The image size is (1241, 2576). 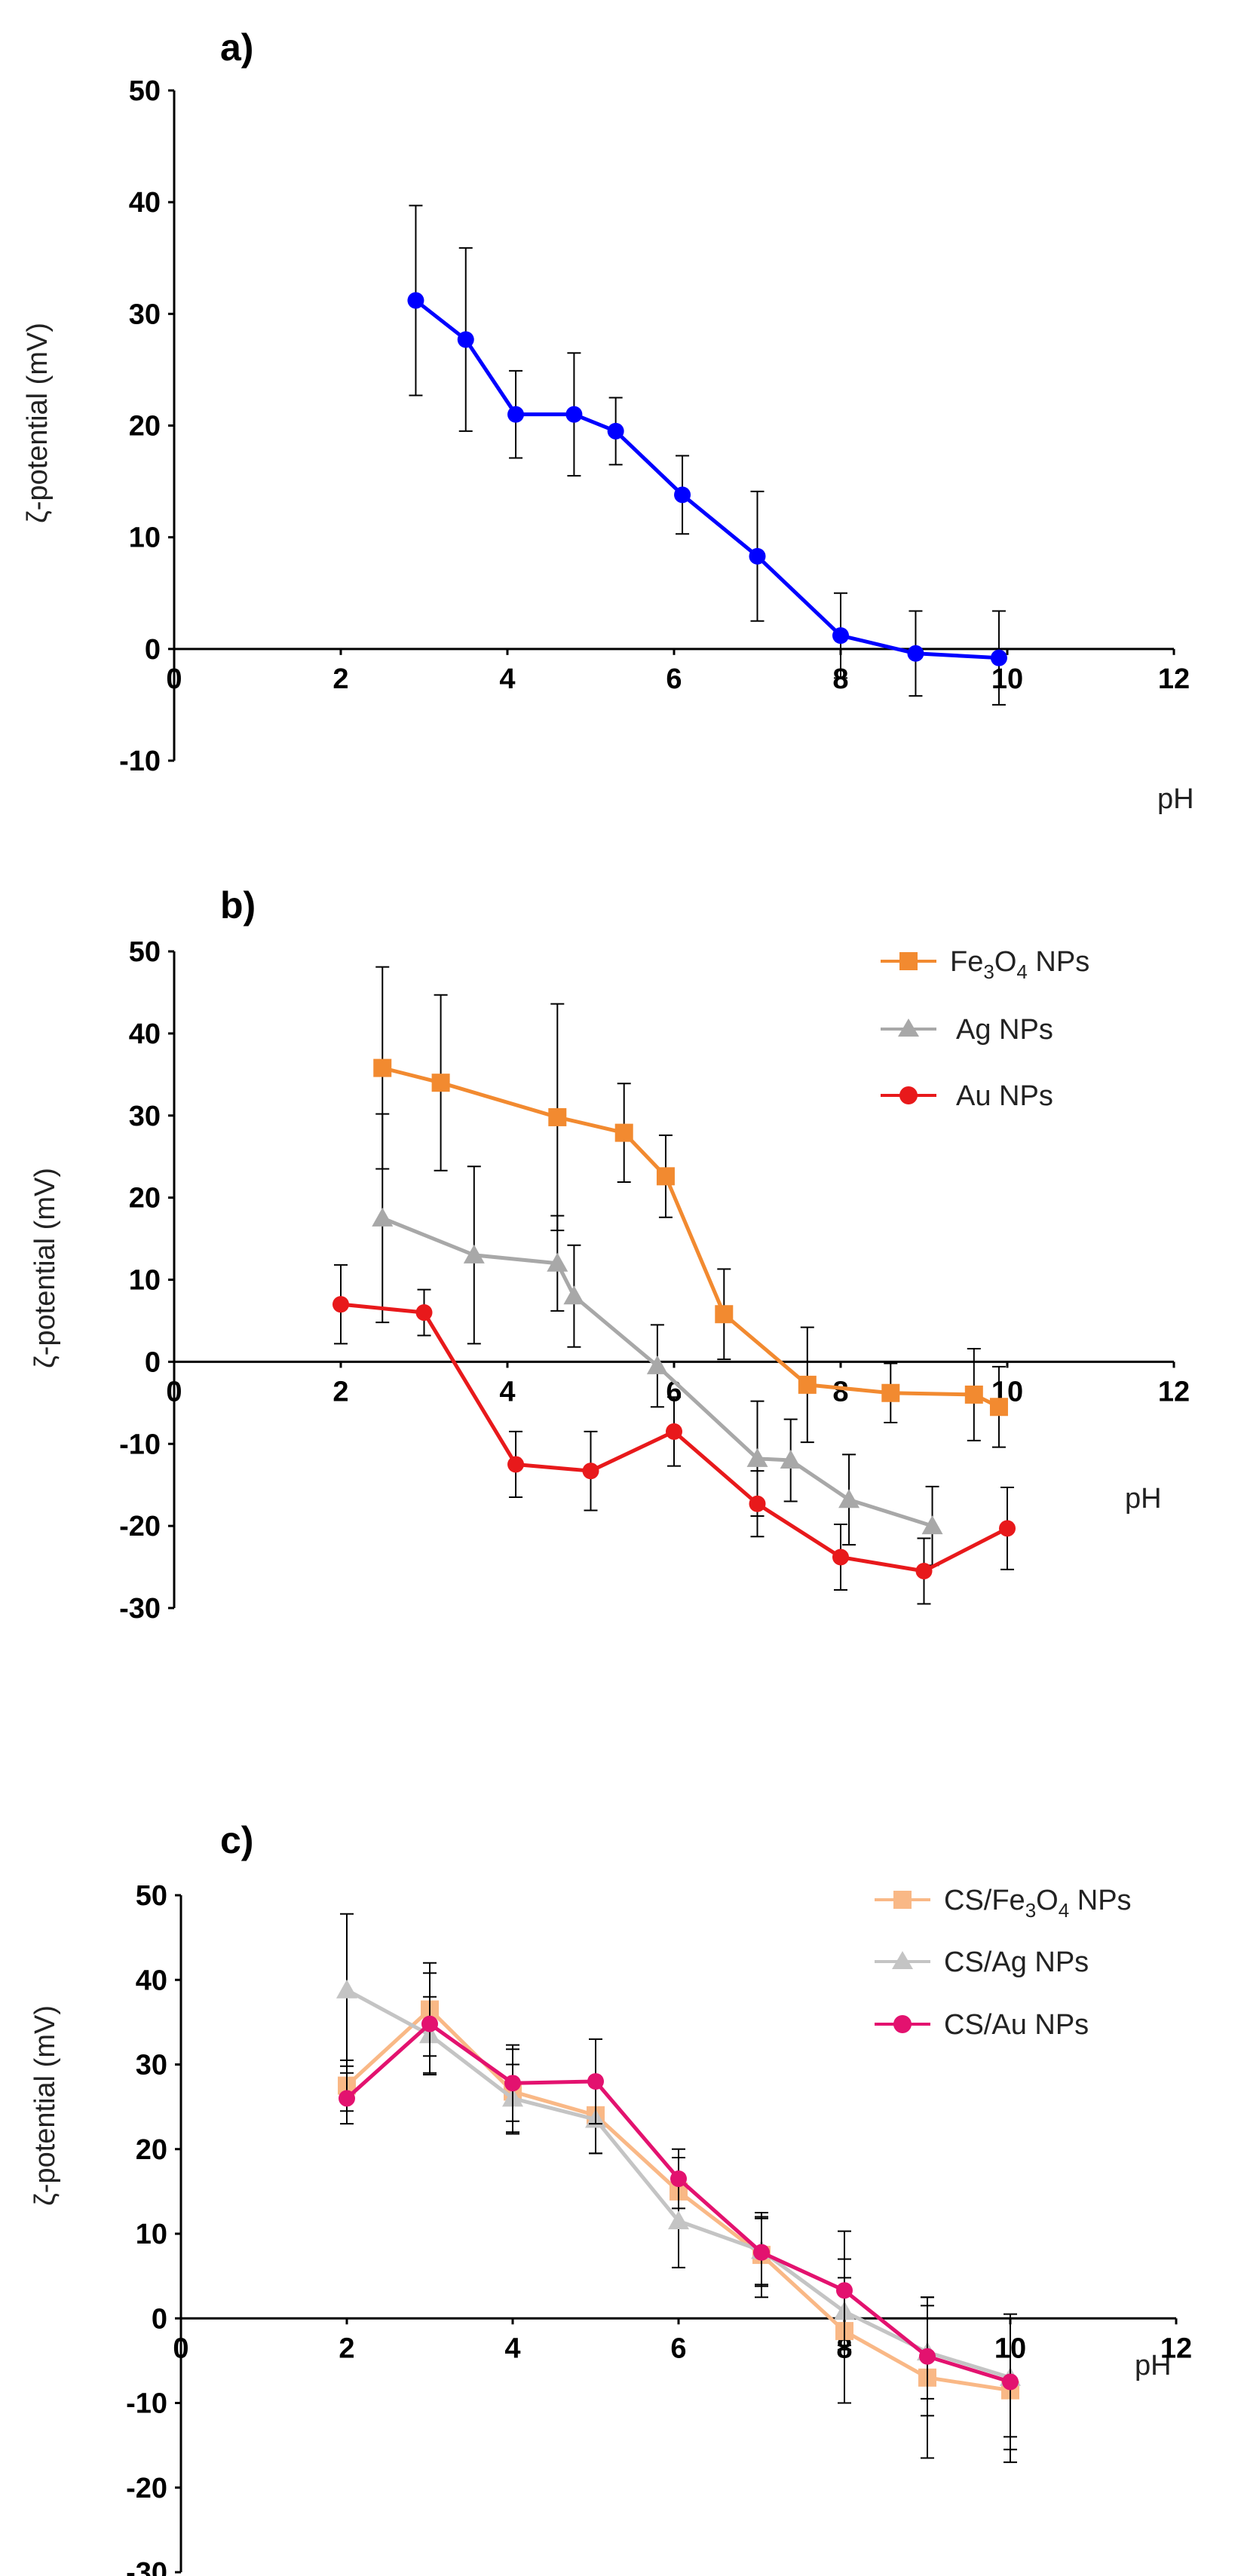 I want to click on panel-c-y-tick-label: 30, so click(x=151, y=2065).